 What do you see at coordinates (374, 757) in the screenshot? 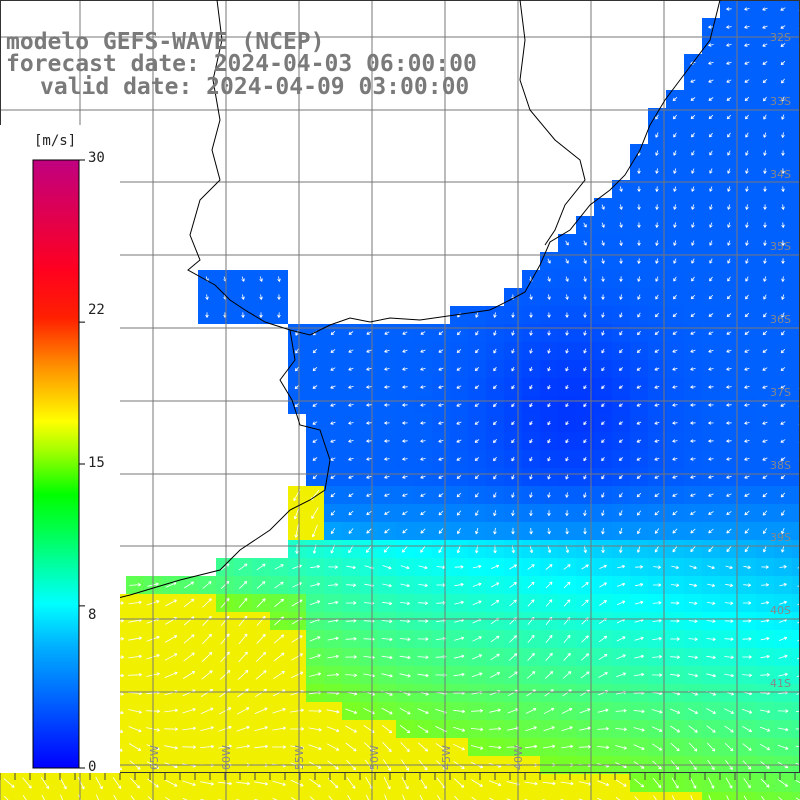
I see `lon-label: 50W` at bounding box center [374, 757].